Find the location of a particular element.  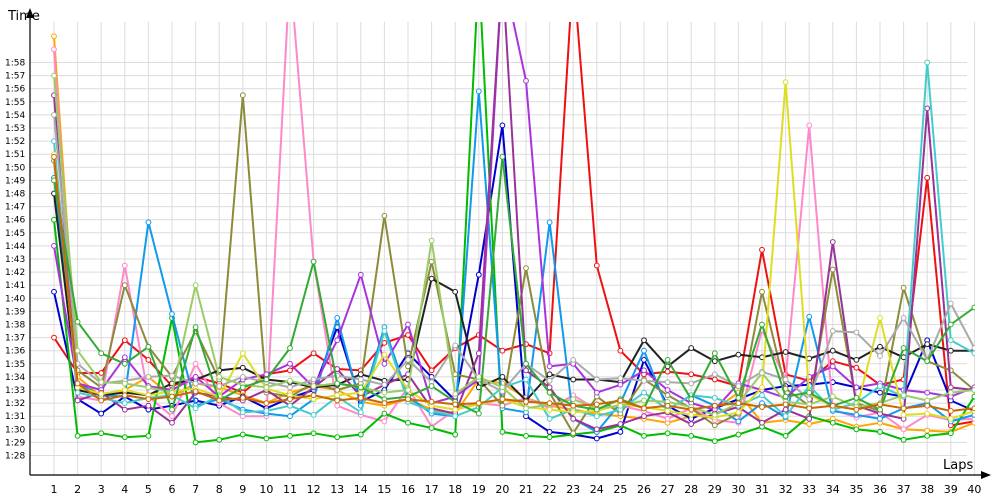

y-tick-label: 1:34 is located at coordinates (15, 378).